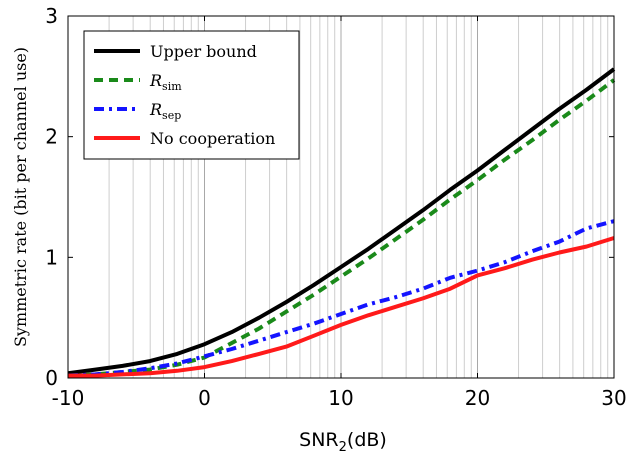  I want to click on x-axis-title-sub: 2, so click(343, 446).